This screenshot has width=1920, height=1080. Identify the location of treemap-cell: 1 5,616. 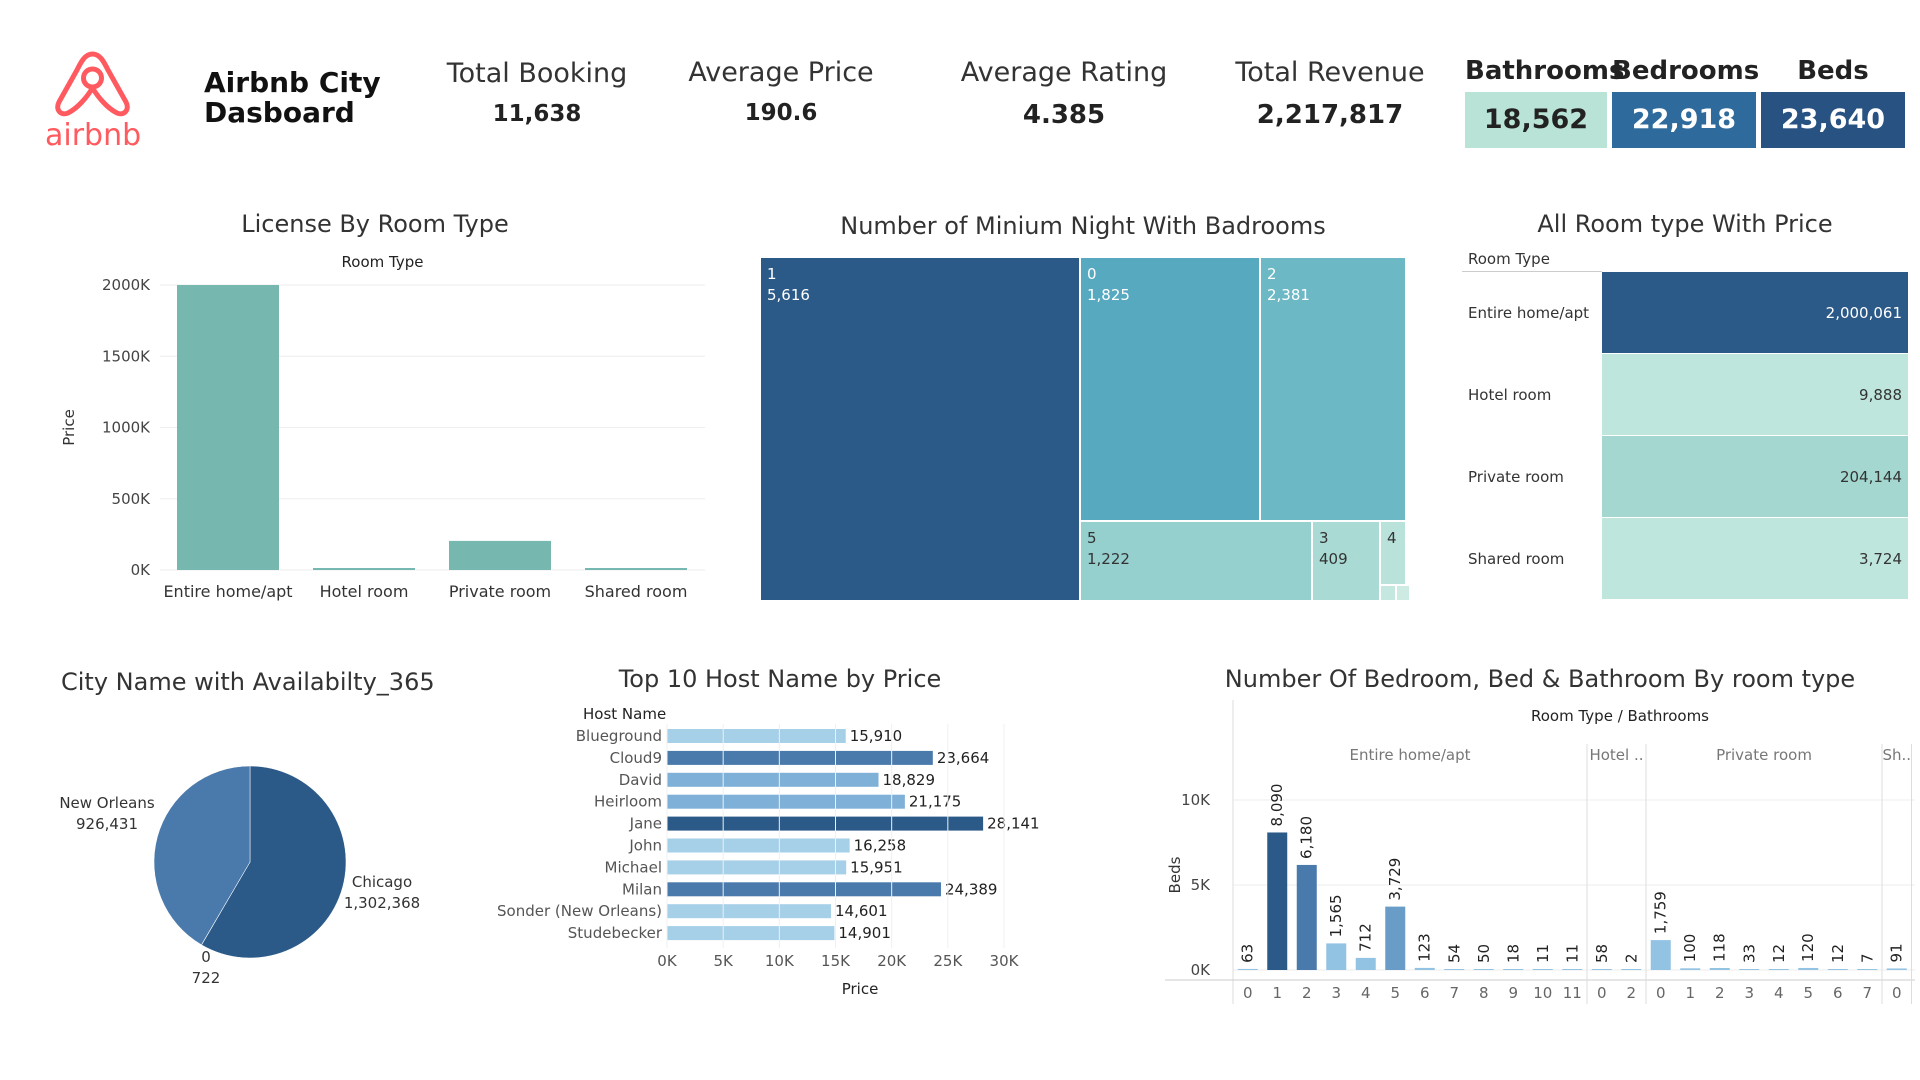
(920, 429).